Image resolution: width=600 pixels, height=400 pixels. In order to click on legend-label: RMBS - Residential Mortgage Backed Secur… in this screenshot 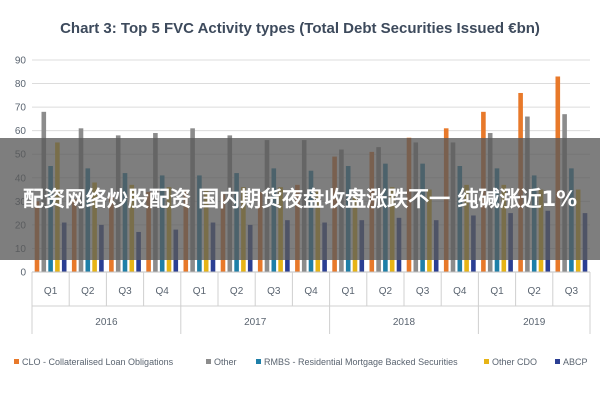, I will do `click(361, 362)`.